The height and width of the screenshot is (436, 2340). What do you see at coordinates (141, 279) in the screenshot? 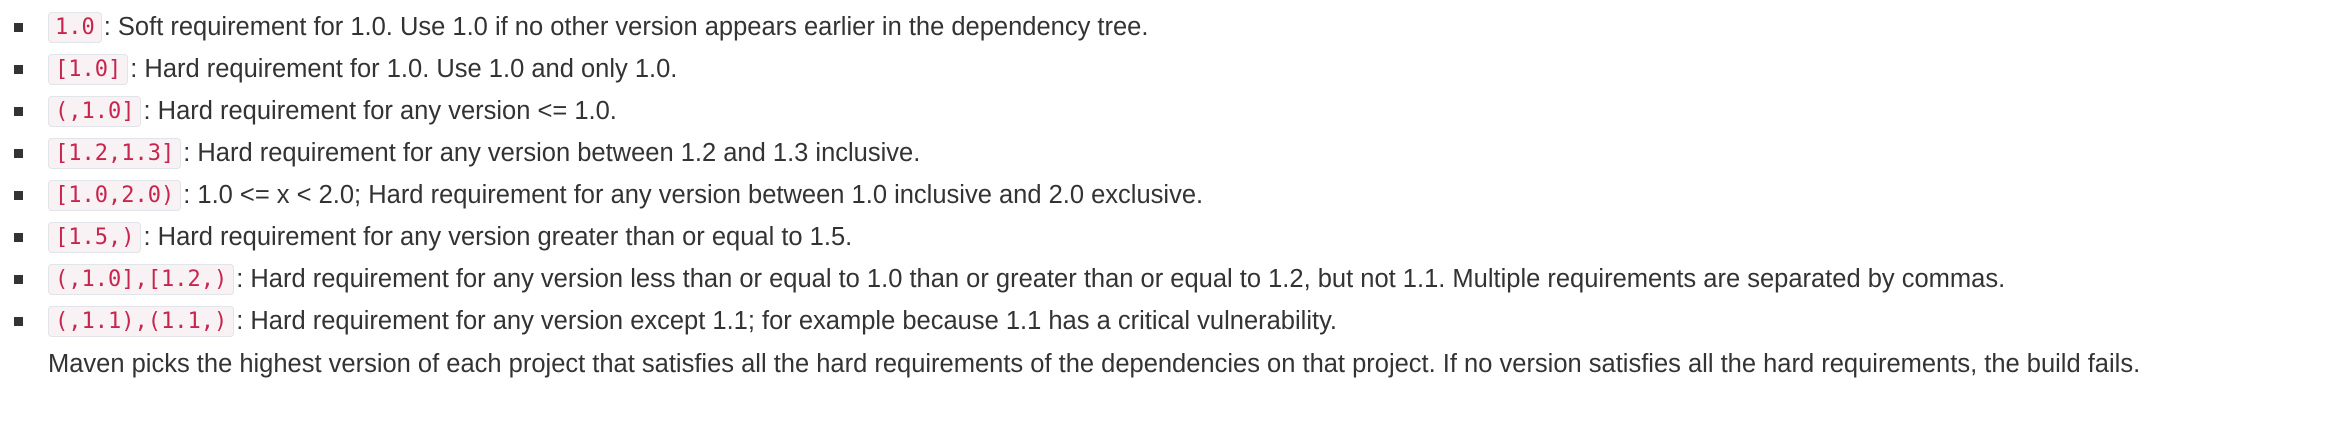
I see `version-spec-code: (,1.0],[1.2,)` at bounding box center [141, 279].